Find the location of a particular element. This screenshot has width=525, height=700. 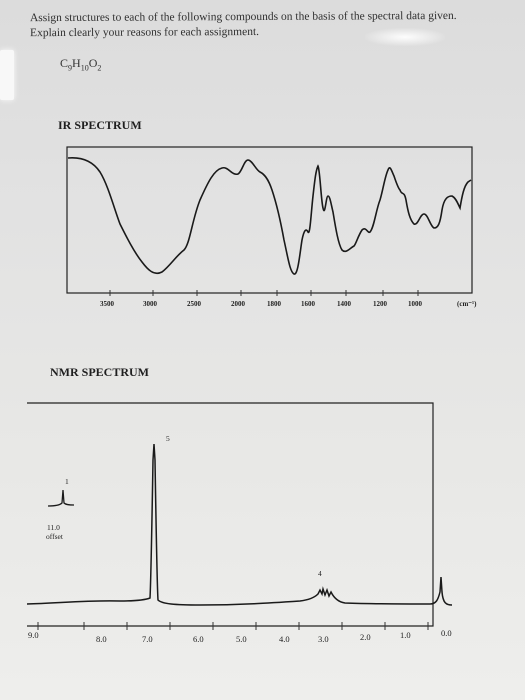

ir-tick-label: 1000 is located at coordinates (415, 304).